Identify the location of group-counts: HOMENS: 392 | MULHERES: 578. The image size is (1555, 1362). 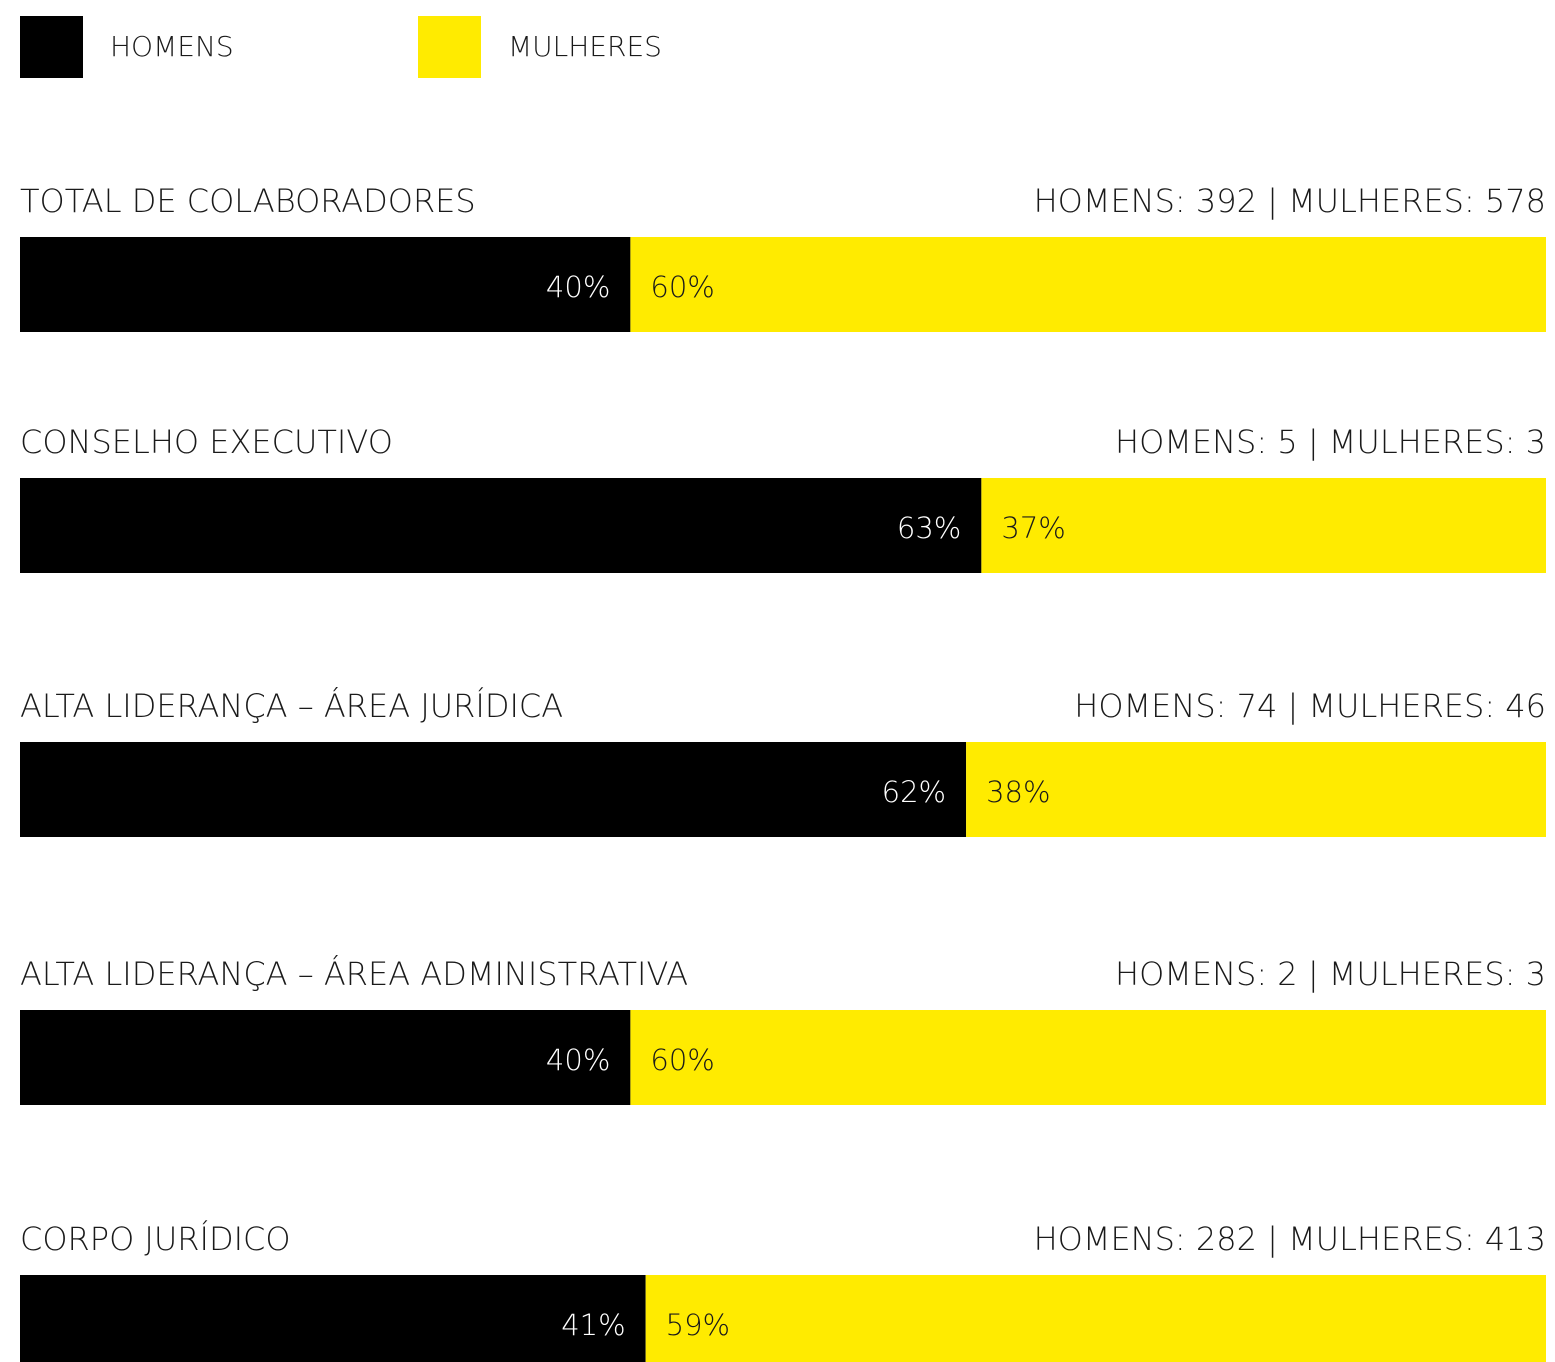
(1290, 201).